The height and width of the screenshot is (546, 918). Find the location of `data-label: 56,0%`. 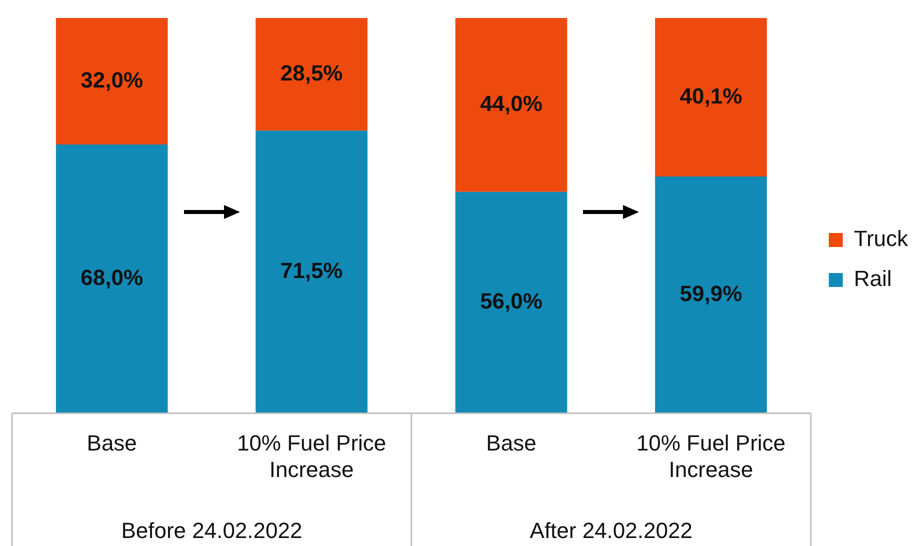

data-label: 56,0% is located at coordinates (511, 301).